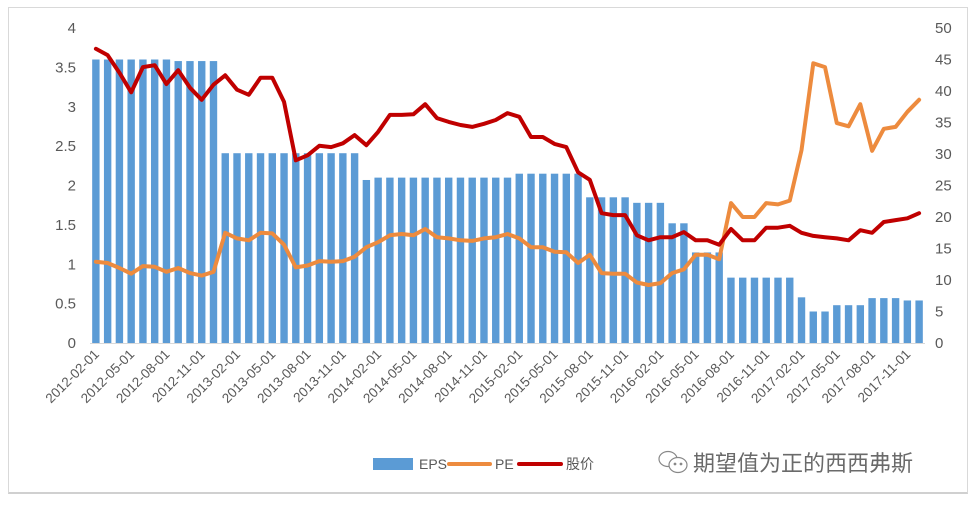 Image resolution: width=980 pixels, height=505 pixels. I want to click on y-right-tick-label: 50, so click(943, 28).